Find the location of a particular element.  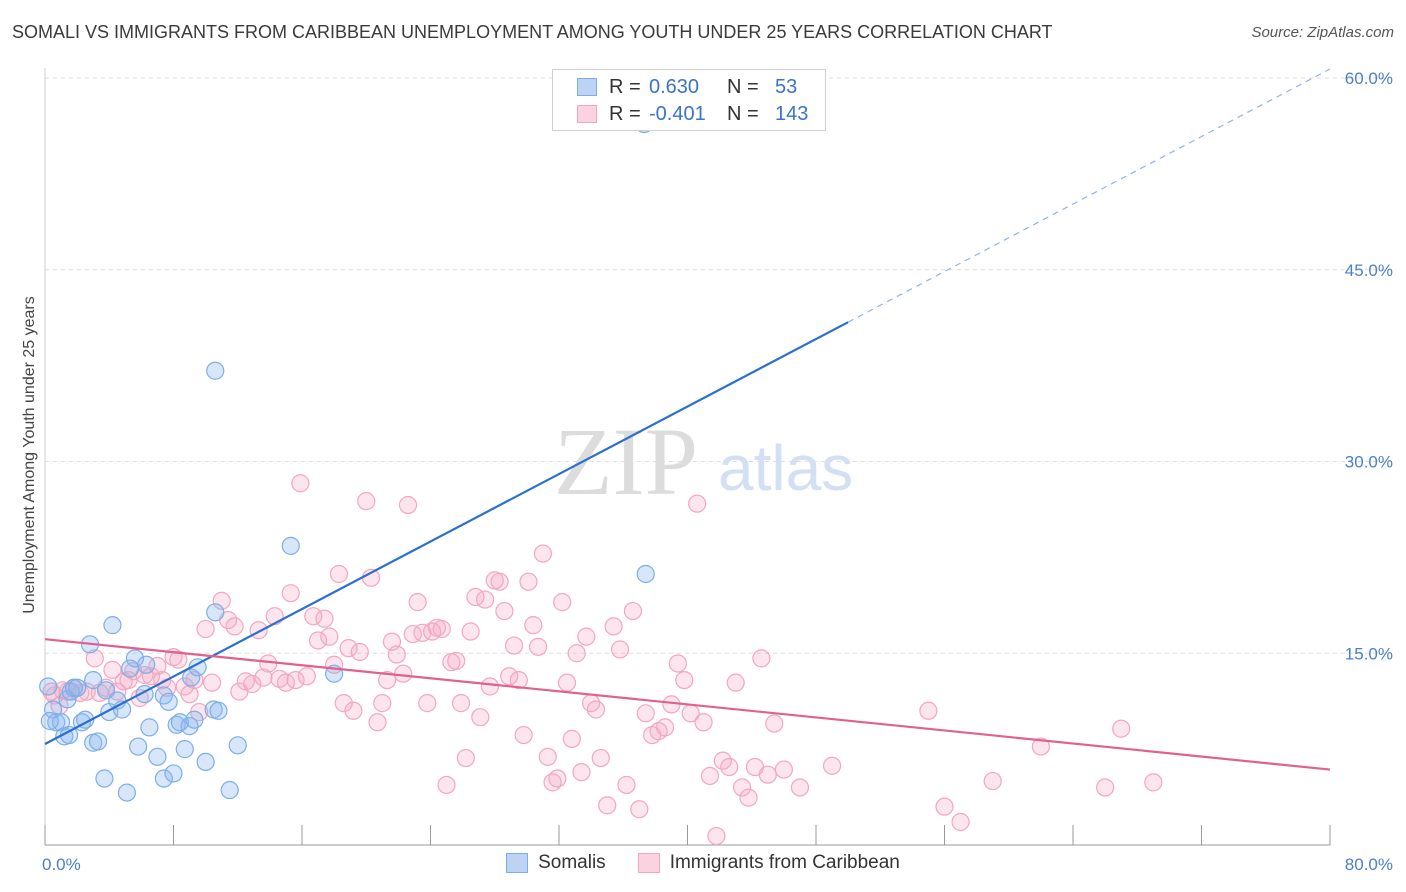

caribbean-trend-line is located at coordinates (687, 704).